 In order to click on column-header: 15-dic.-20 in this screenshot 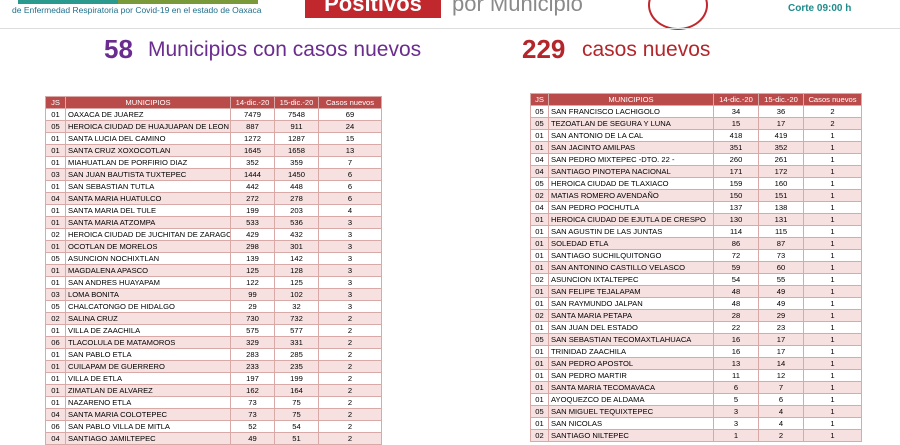, I will do `click(781, 99)`.